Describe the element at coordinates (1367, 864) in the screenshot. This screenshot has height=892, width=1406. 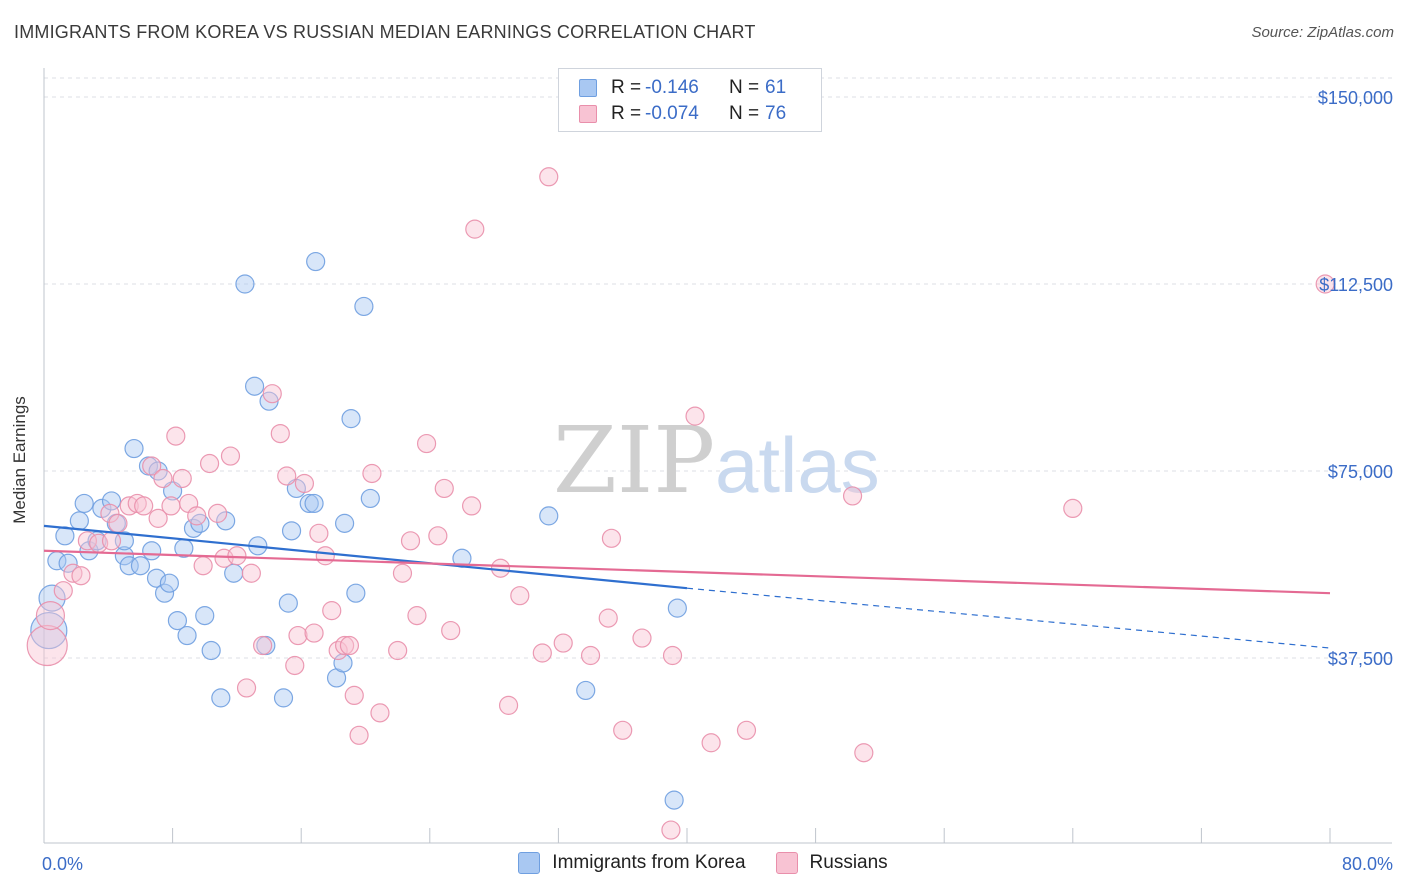
I see `x-tick-label-max: 80.0%` at that location.